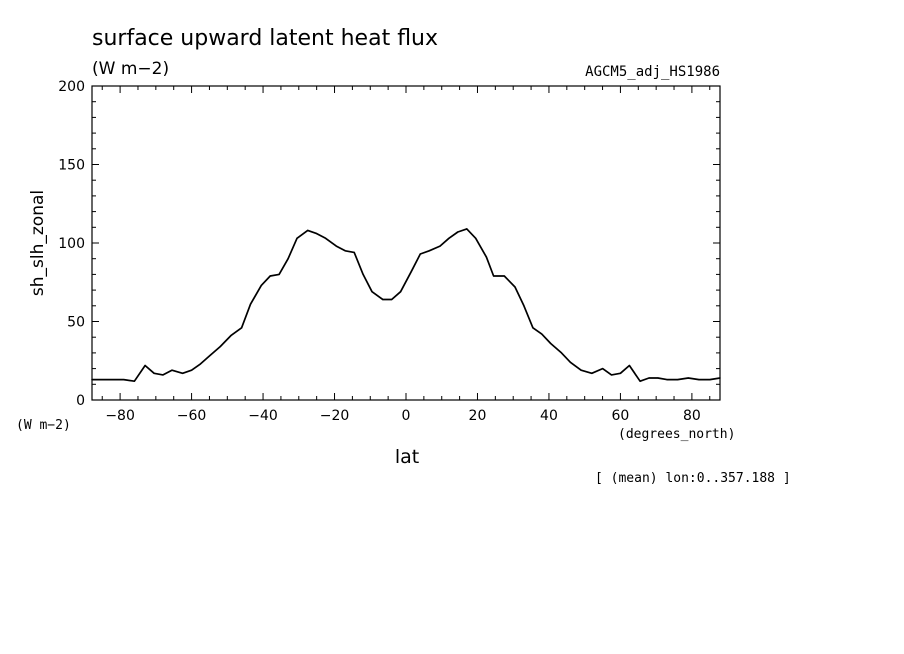  Describe the element at coordinates (693, 478) in the screenshot. I see `footnote: [ (mean) lon:0..357.188 ]` at that location.